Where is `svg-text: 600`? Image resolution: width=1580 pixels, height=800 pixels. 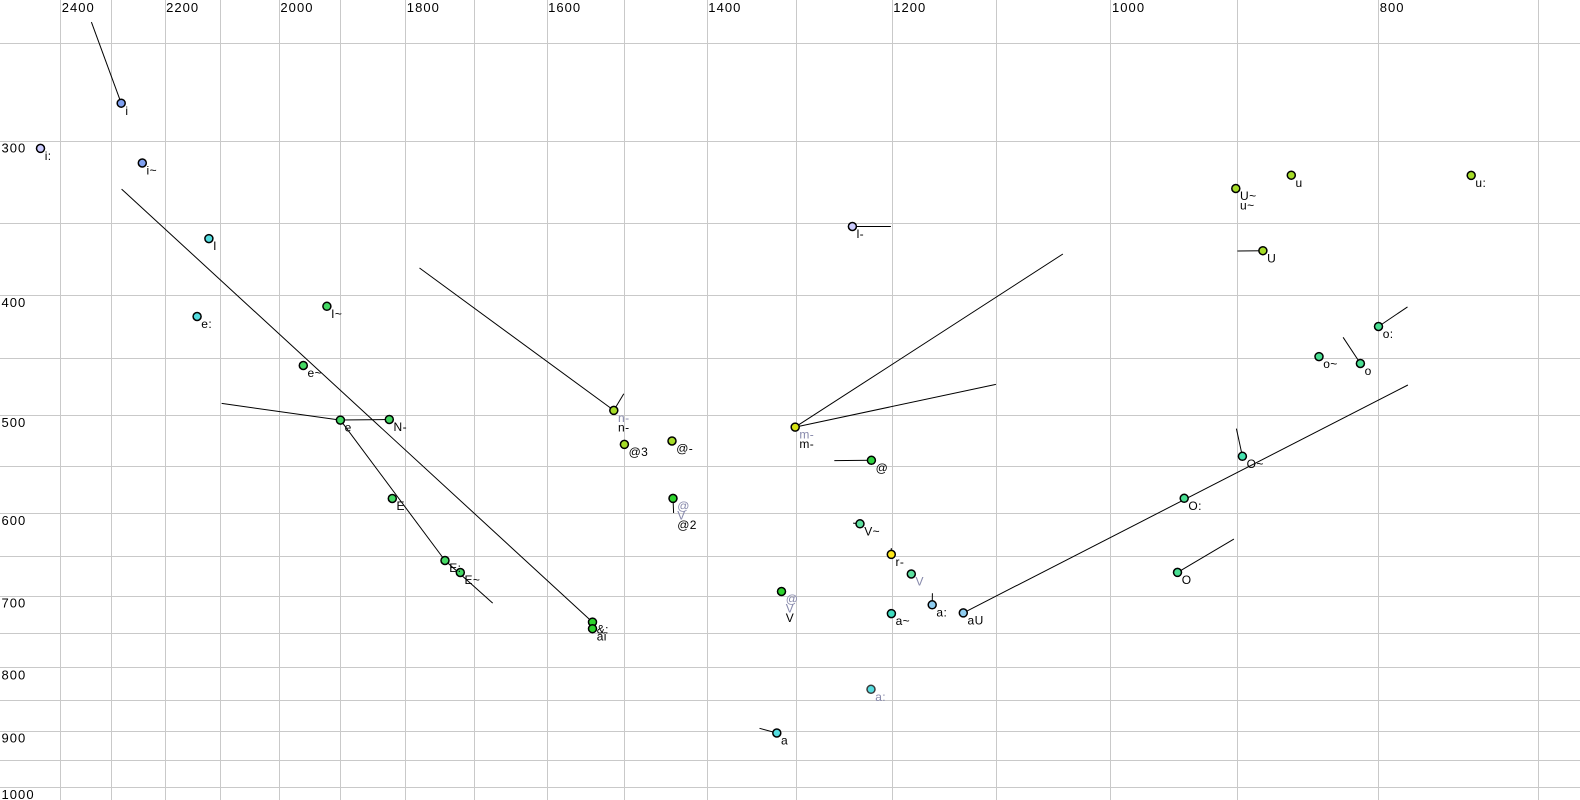
svg-text: 600 is located at coordinates (14, 520).